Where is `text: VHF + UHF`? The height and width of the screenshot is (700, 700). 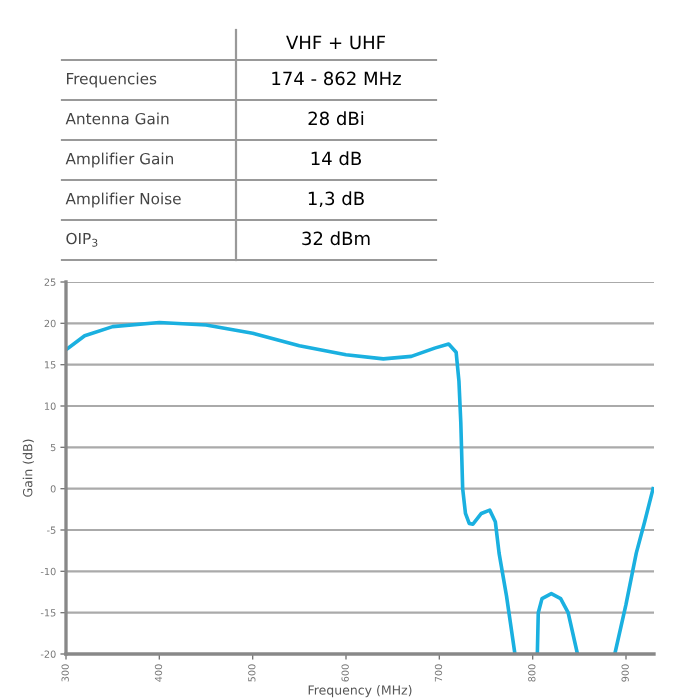 text: VHF + UHF is located at coordinates (335, 42).